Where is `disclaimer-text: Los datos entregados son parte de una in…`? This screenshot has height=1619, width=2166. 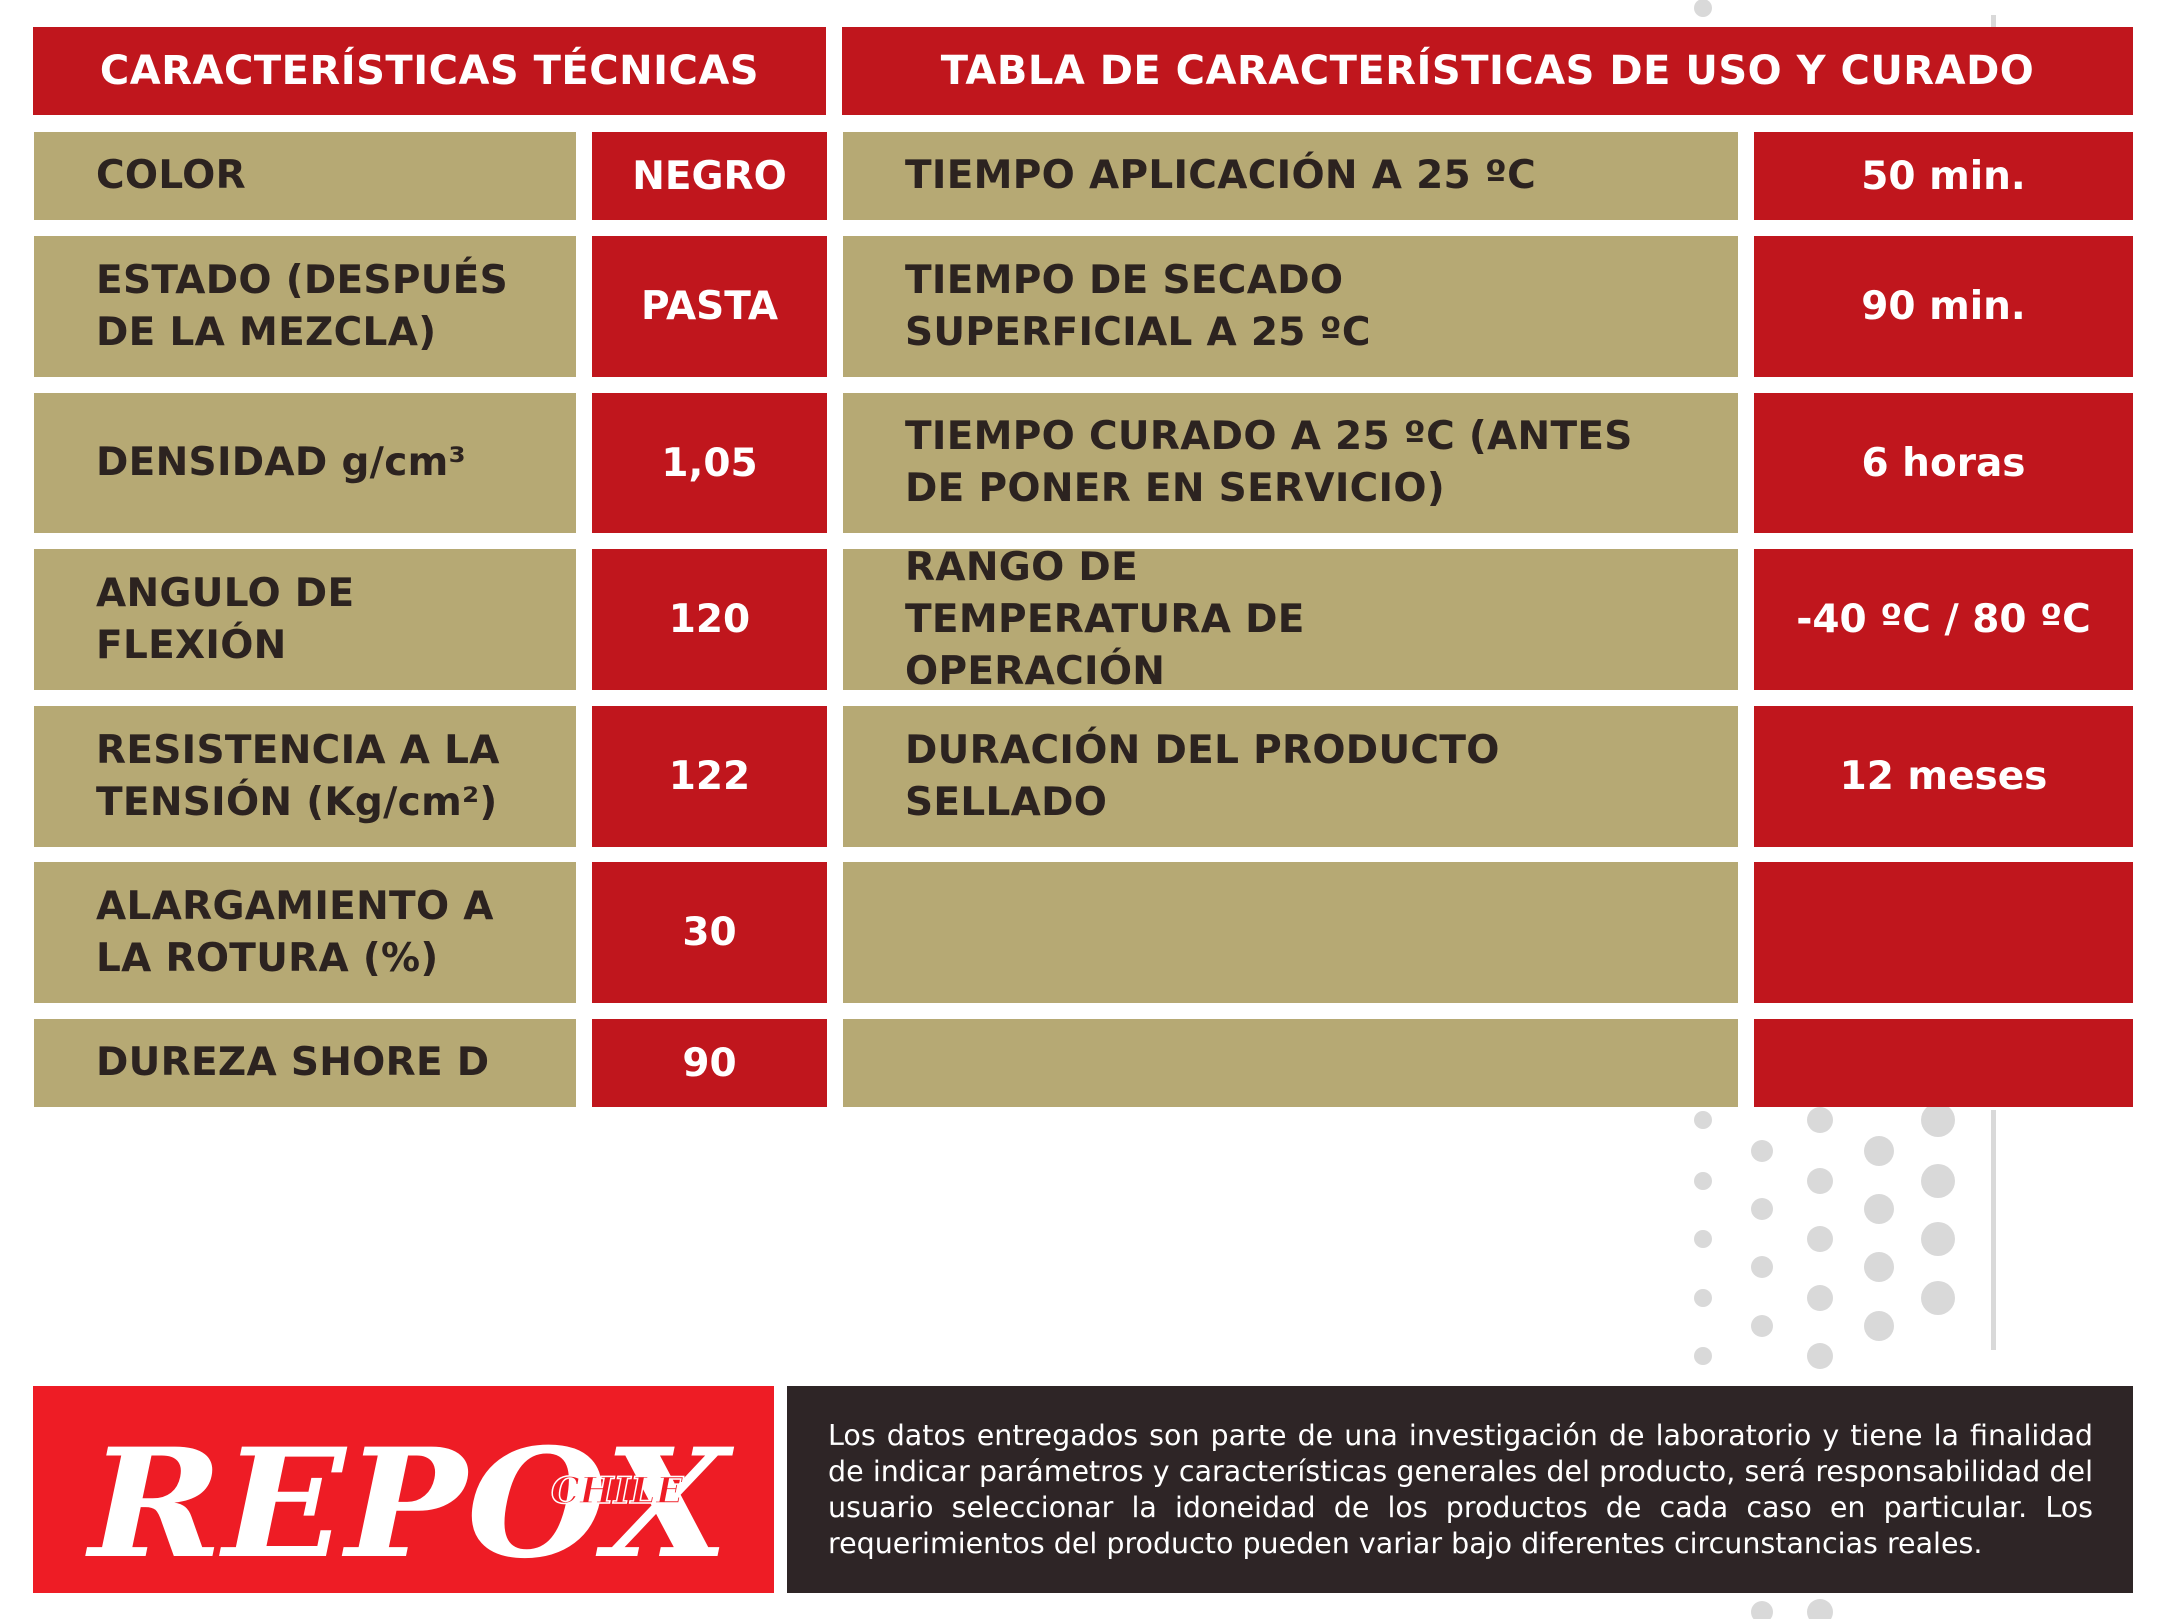
disclaimer-text: Los datos entregados son parte de una in… is located at coordinates (1460, 1489).